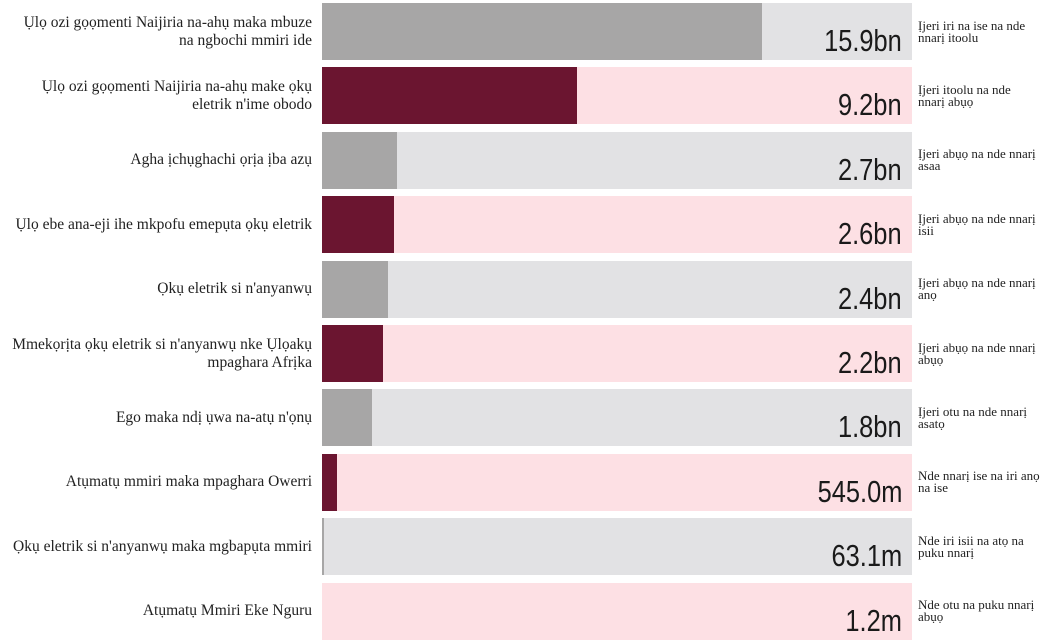  What do you see at coordinates (979, 611) in the screenshot?
I see `note: Nde otu na puku nnarị abụọ` at bounding box center [979, 611].